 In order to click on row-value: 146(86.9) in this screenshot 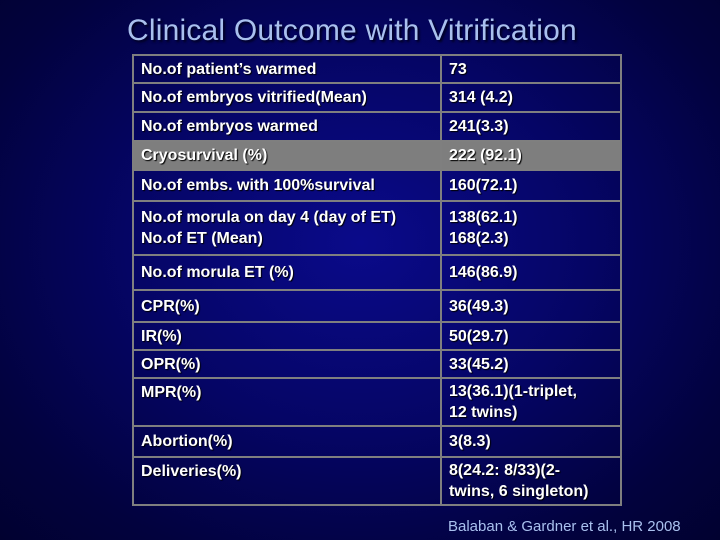, I will do `click(531, 272)`.